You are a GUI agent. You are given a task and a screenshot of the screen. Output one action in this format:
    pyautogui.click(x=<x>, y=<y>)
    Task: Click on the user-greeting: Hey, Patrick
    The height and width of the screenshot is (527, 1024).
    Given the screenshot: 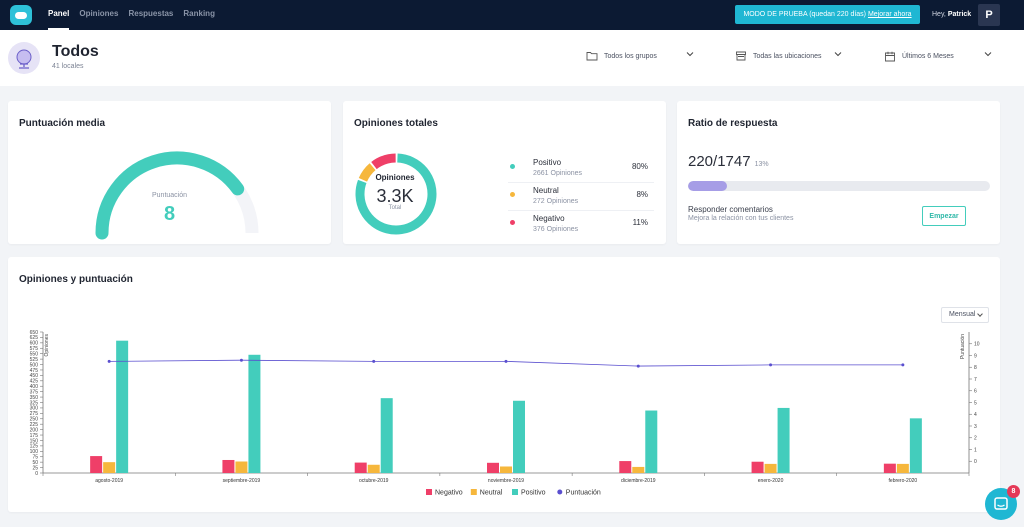 What is the action you would take?
    pyautogui.click(x=951, y=15)
    